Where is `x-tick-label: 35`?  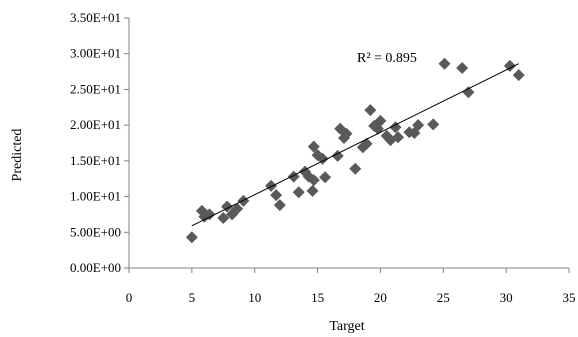 x-tick-label: 35 is located at coordinates (569, 297).